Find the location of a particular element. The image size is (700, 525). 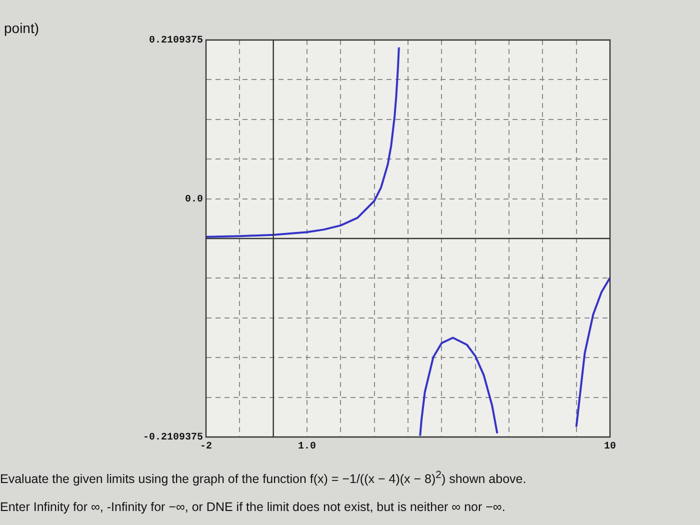

x-tick-label: 1.0 is located at coordinates (307, 447).